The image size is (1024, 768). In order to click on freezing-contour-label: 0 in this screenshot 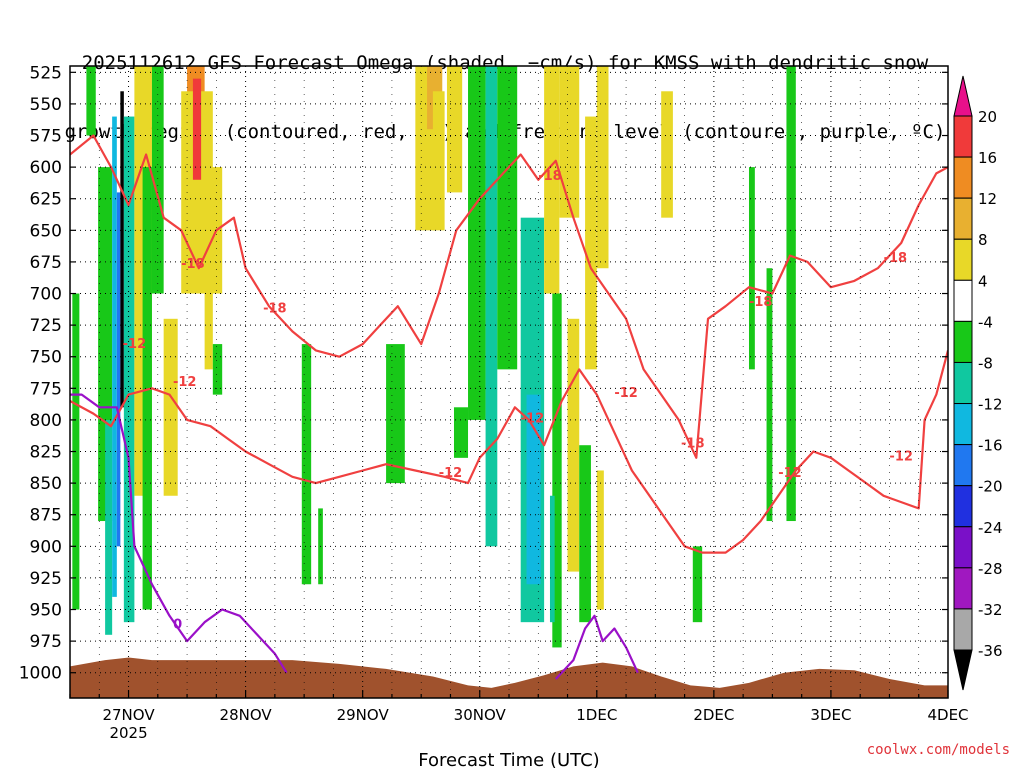, I will do `click(177, 624)`.